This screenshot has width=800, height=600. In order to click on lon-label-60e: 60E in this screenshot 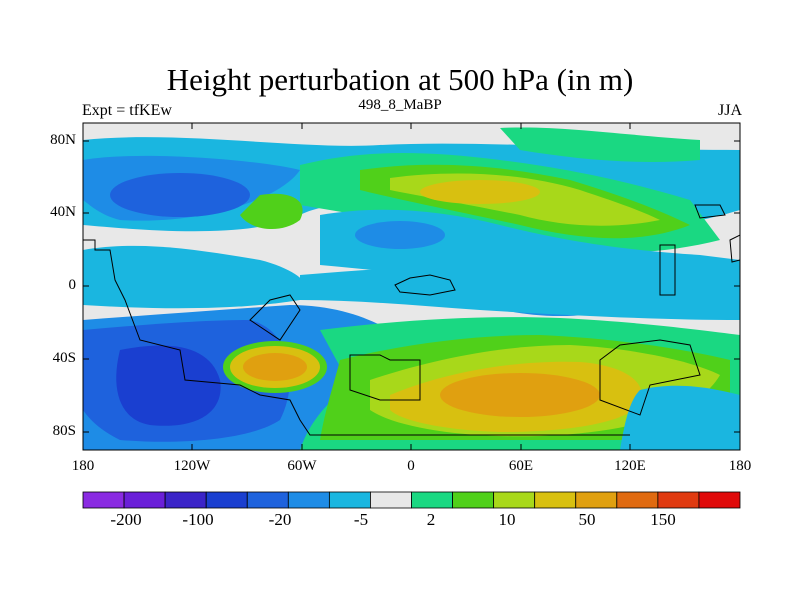, I will do `click(521, 466)`.